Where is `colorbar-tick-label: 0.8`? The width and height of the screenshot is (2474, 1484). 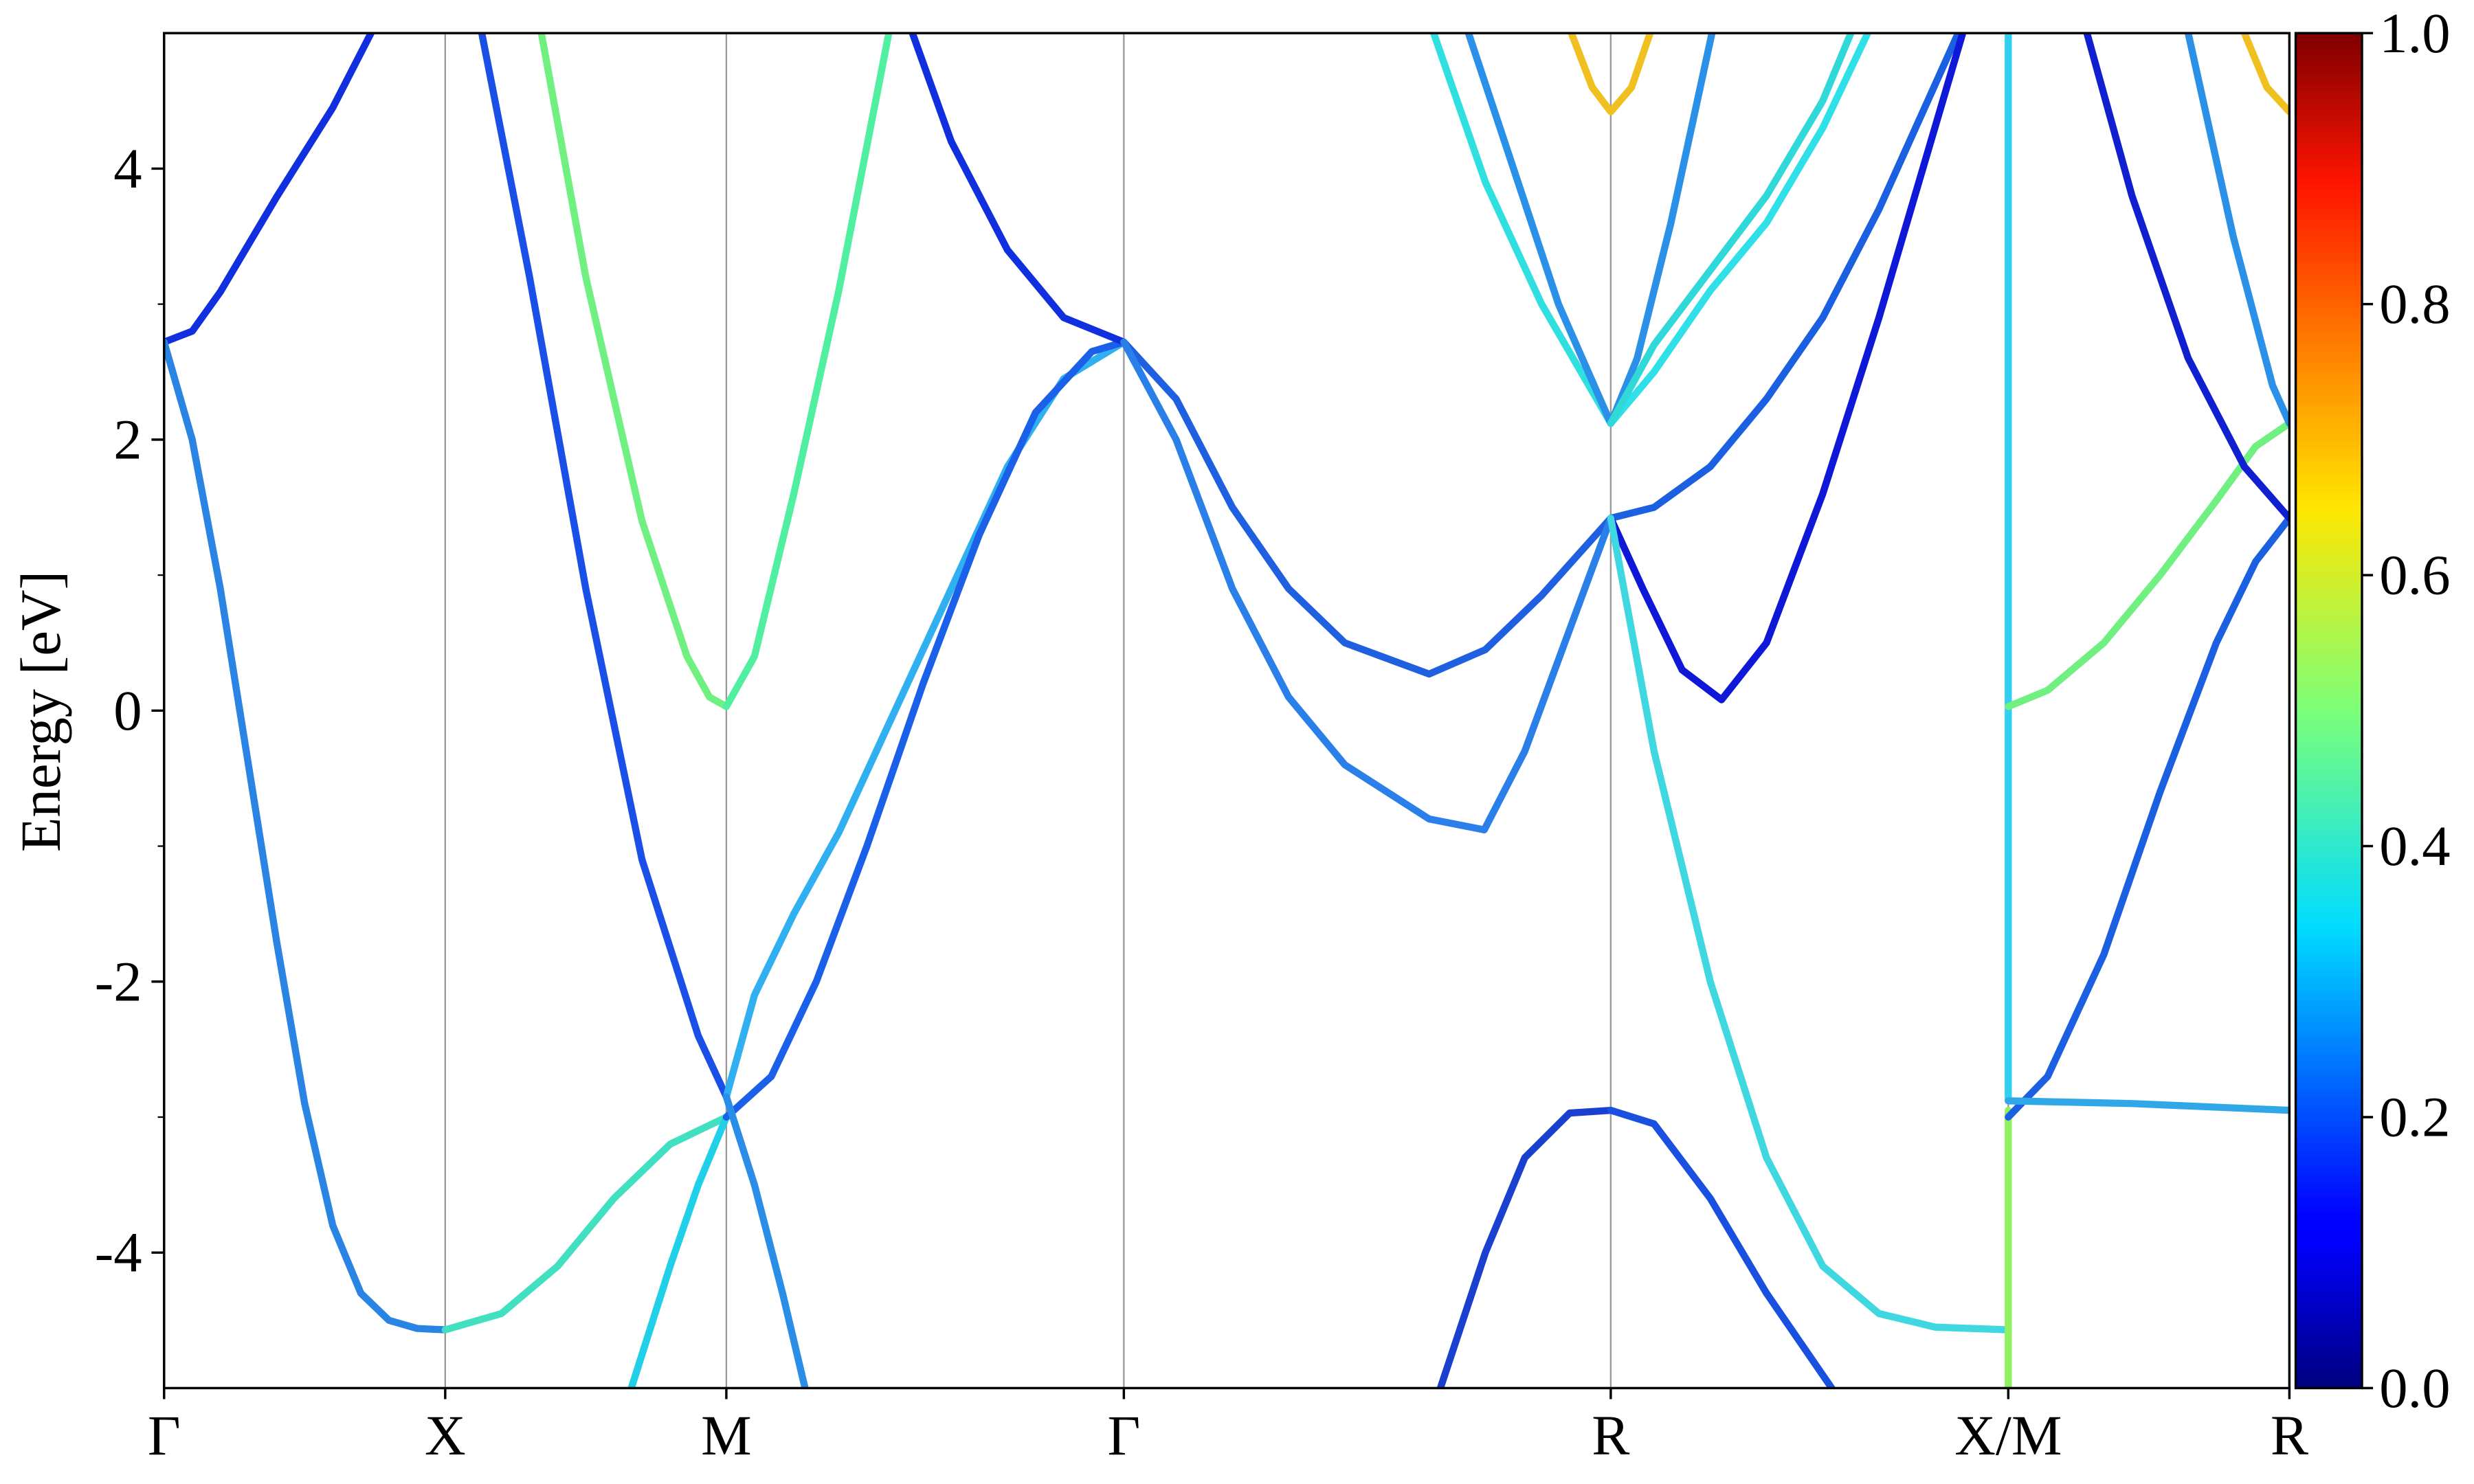
colorbar-tick-label: 0.8 is located at coordinates (2414, 303).